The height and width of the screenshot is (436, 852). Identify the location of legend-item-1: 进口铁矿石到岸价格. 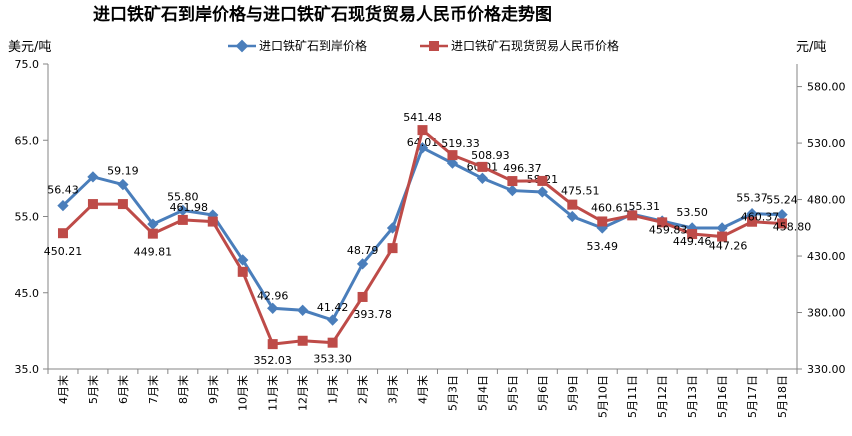
(297, 45).